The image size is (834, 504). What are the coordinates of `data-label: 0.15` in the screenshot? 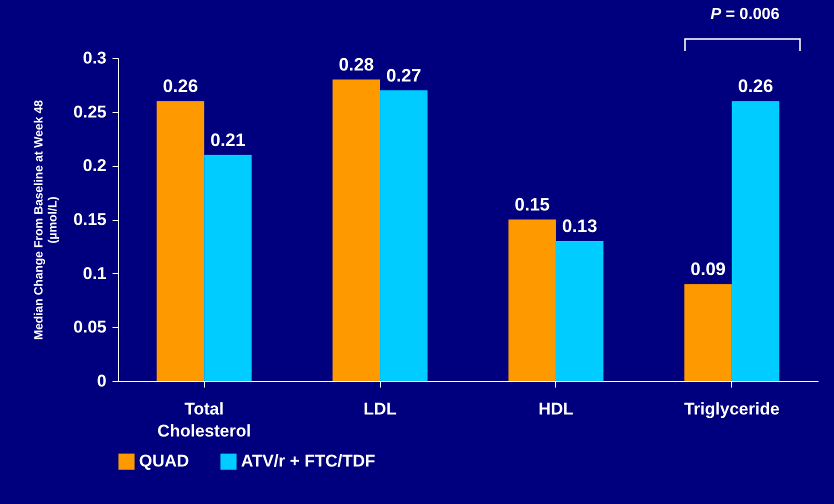 It's located at (532, 204).